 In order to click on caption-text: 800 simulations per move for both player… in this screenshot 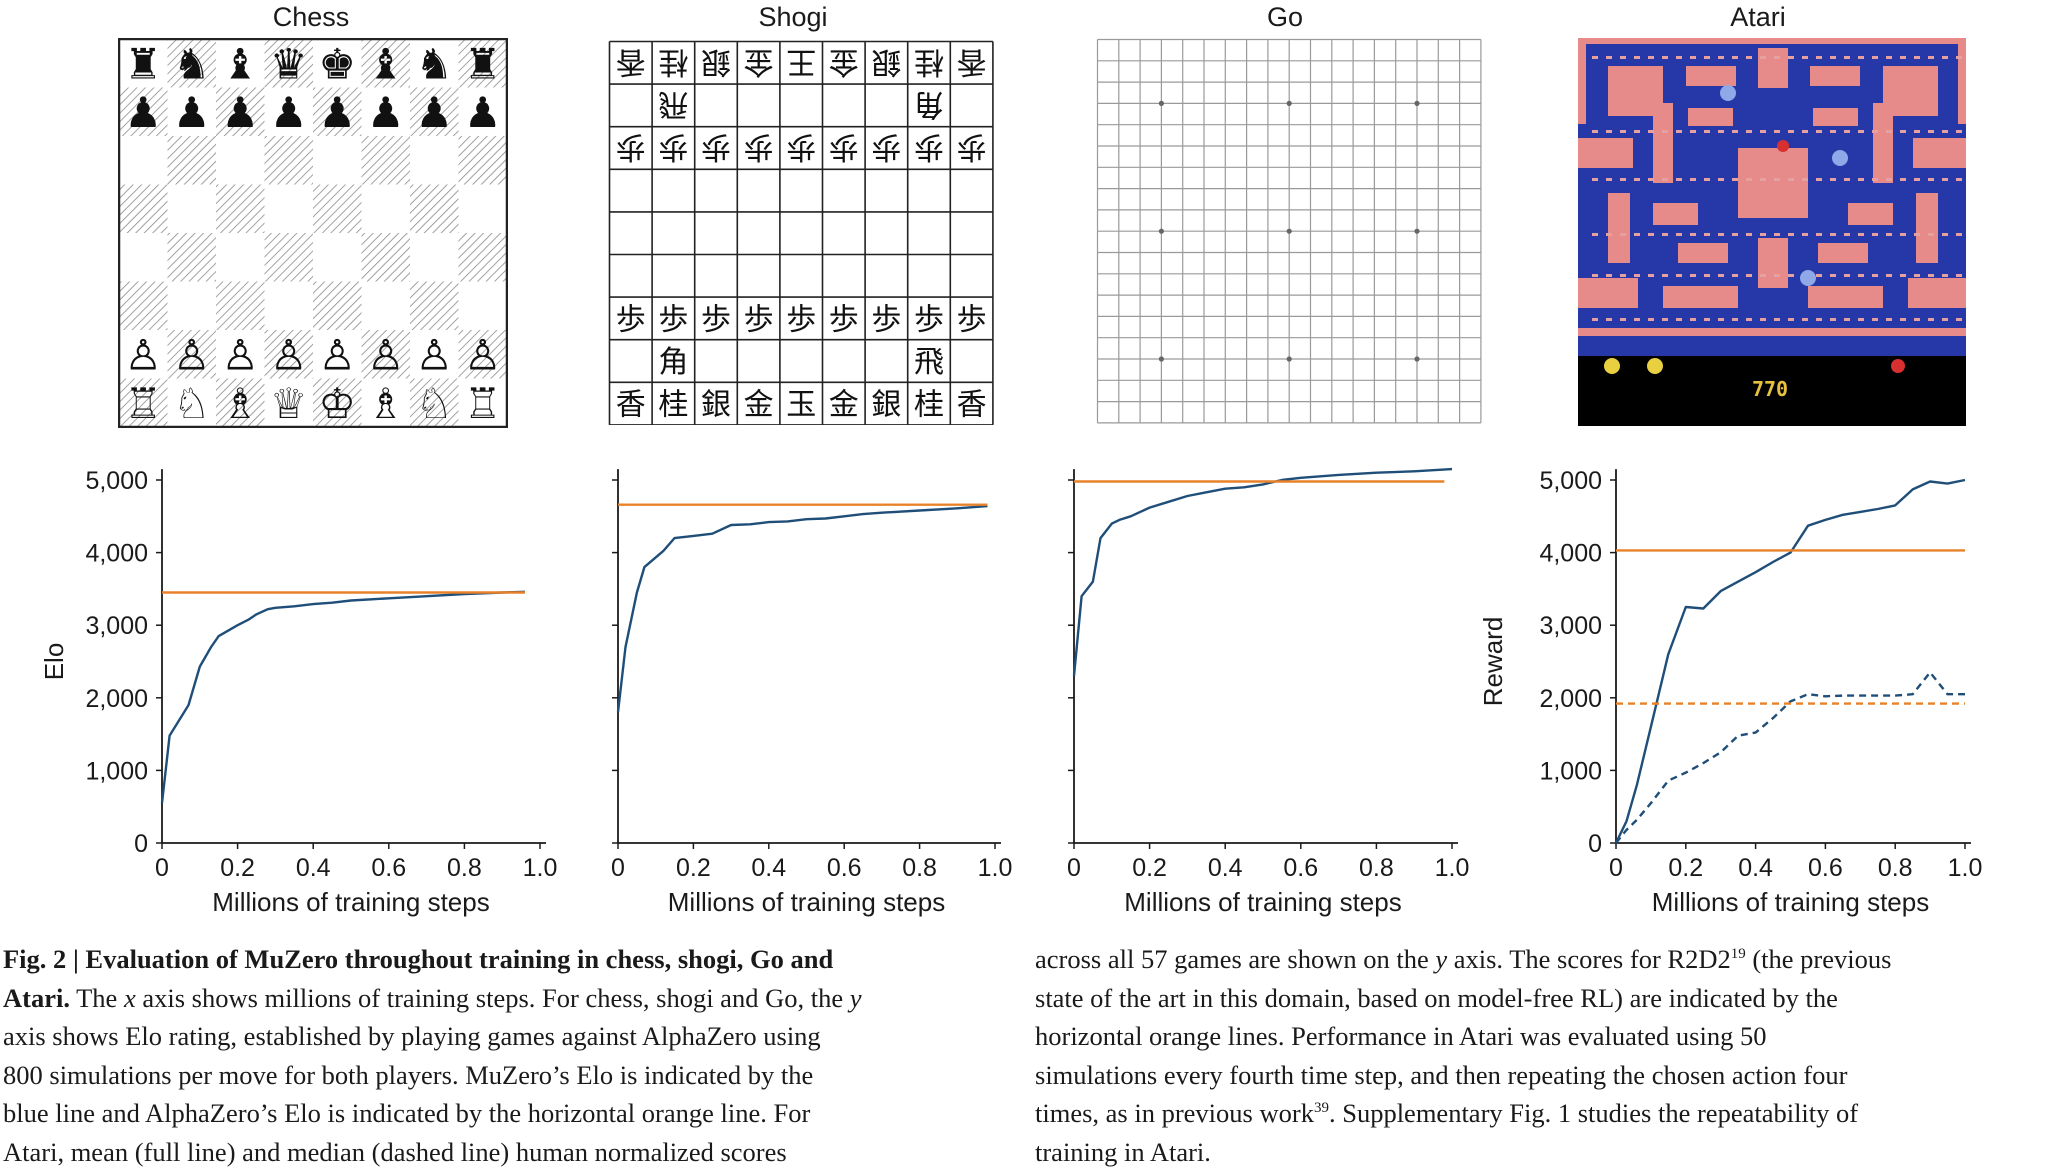, I will do `click(432, 1075)`.